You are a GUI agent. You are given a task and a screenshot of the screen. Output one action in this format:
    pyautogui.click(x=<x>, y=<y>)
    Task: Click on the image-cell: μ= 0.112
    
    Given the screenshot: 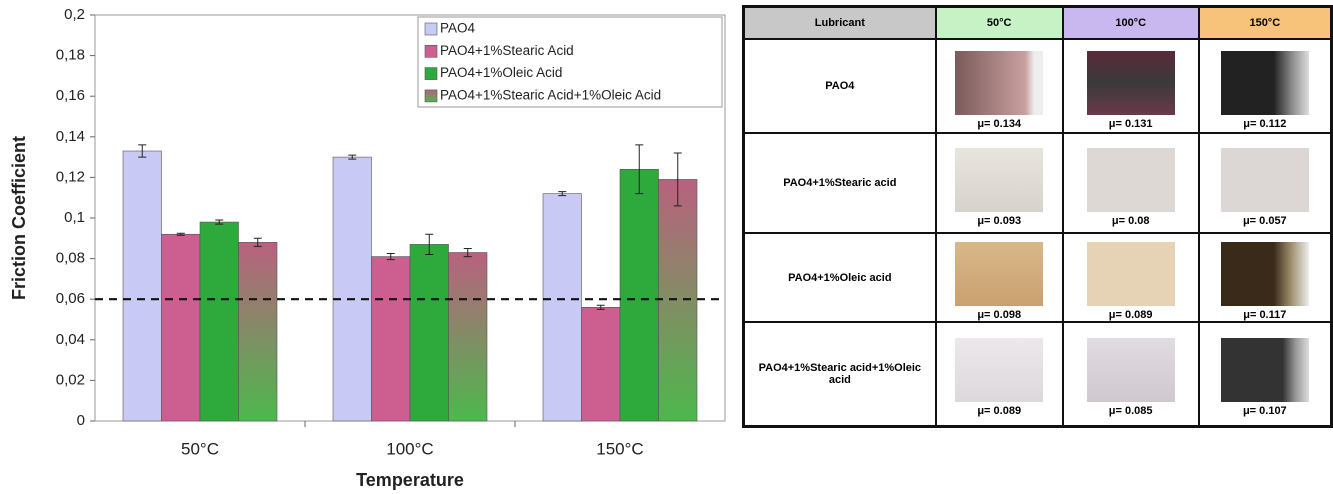 What is the action you would take?
    pyautogui.click(x=1265, y=86)
    